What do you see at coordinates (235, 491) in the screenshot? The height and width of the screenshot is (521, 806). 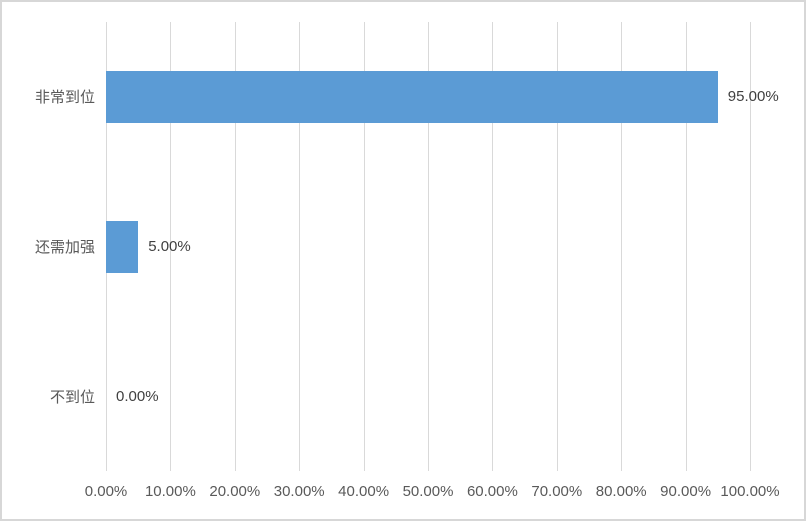 I see `x-tick-label: 20.00%` at bounding box center [235, 491].